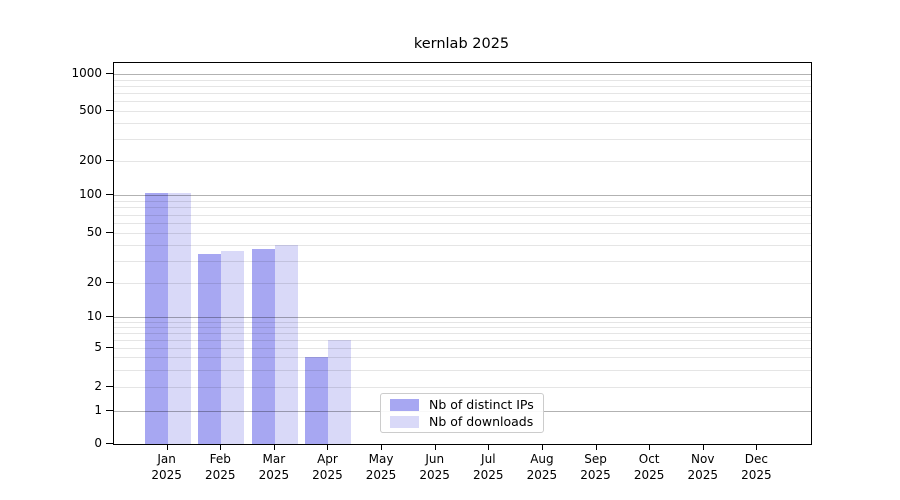 The width and height of the screenshot is (900, 500). What do you see at coordinates (220, 467) in the screenshot?
I see `x-tick-label-feb: Feb 2025` at bounding box center [220, 467].